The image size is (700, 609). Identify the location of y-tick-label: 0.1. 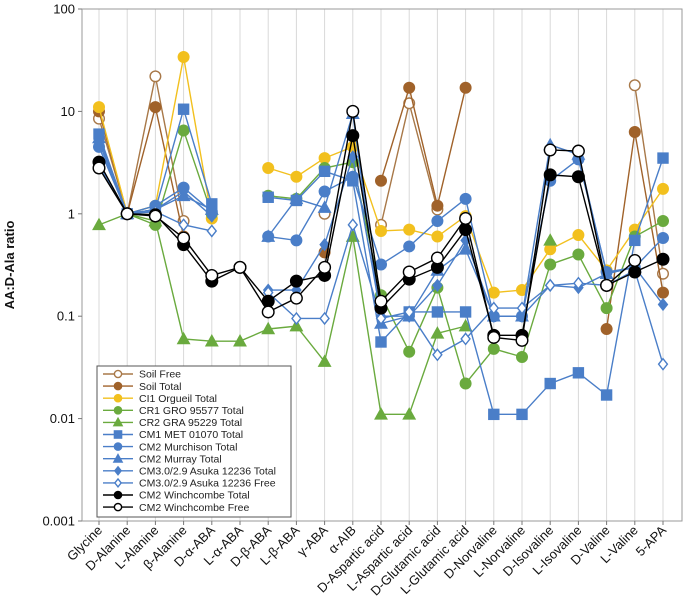
(66, 316).